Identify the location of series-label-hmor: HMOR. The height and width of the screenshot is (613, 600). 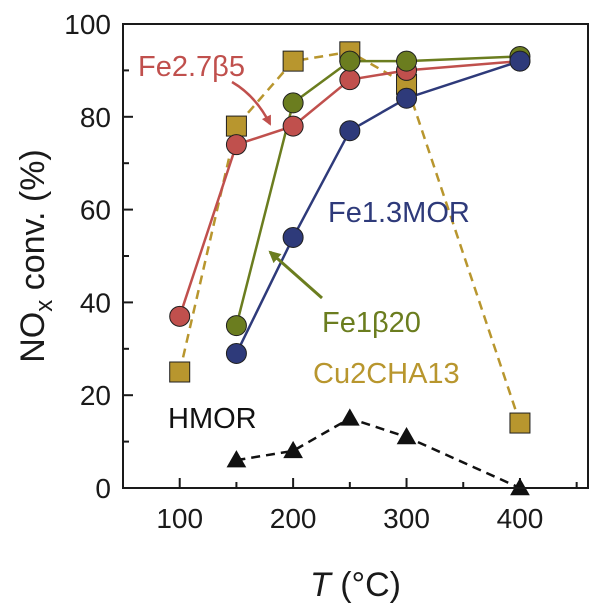
(212, 419).